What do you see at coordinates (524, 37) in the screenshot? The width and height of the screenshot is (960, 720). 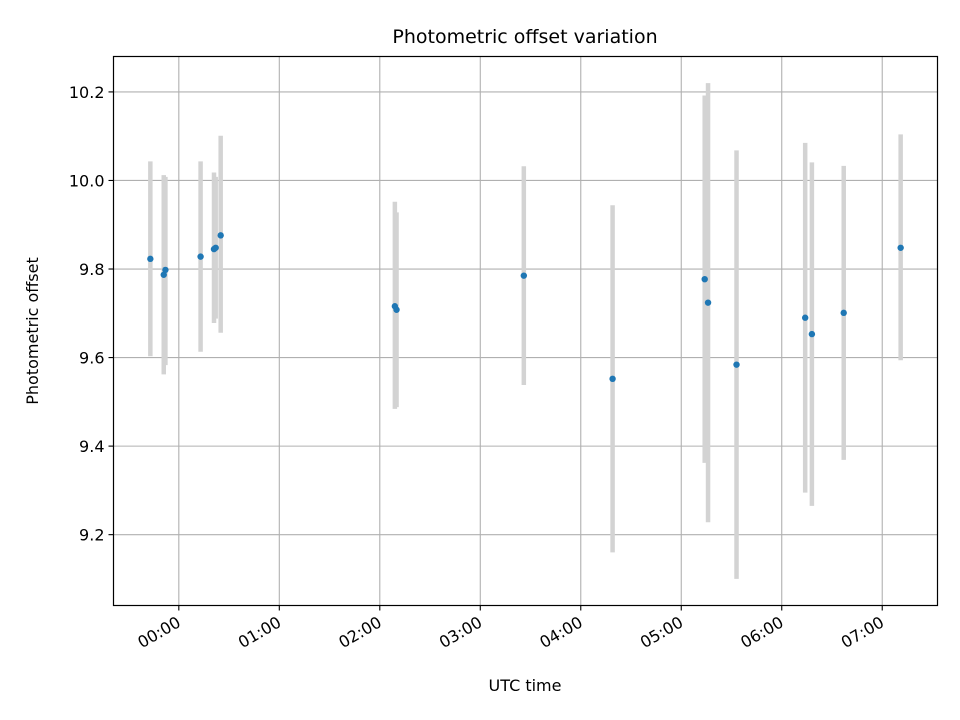 I see `chart-title: Photometric offset variation` at bounding box center [524, 37].